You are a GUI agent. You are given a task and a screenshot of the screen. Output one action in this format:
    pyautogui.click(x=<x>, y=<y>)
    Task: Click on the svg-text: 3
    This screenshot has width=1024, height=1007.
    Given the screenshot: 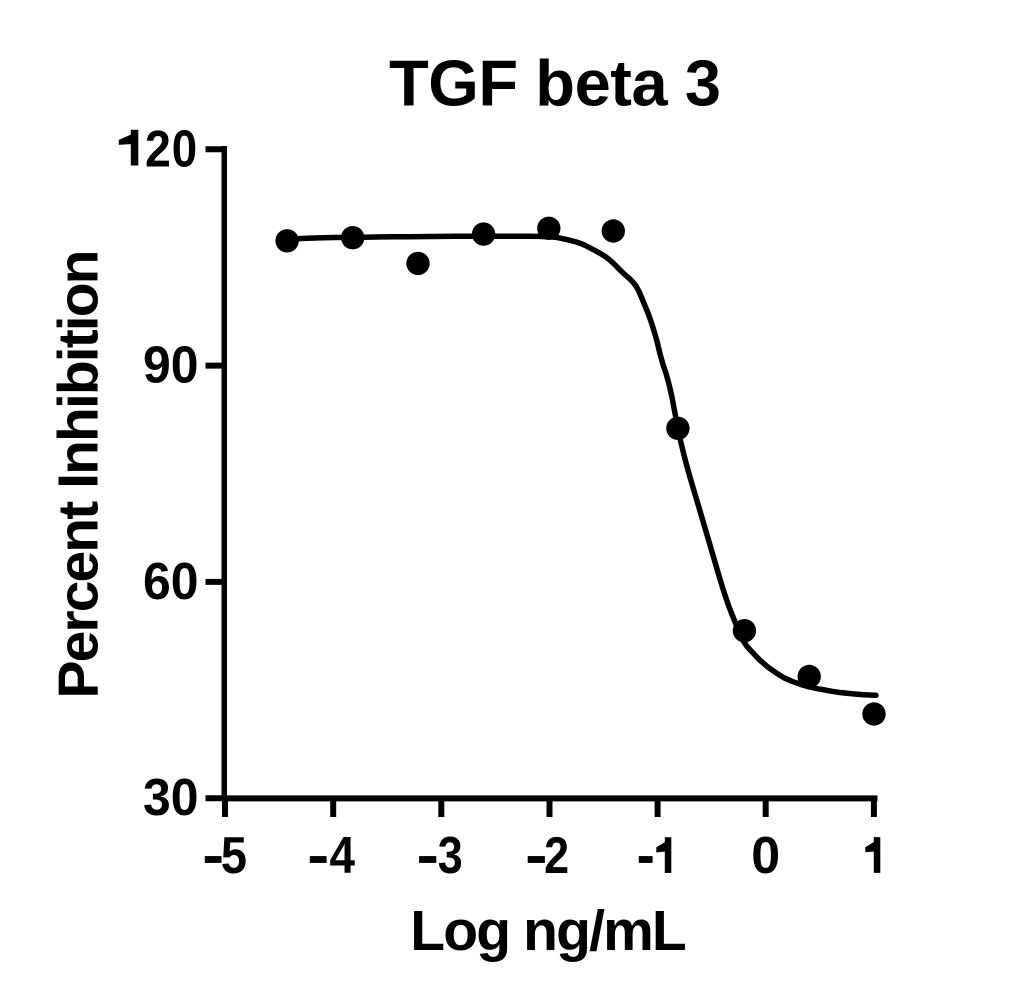 What is the action you would take?
    pyautogui.click(x=450, y=856)
    